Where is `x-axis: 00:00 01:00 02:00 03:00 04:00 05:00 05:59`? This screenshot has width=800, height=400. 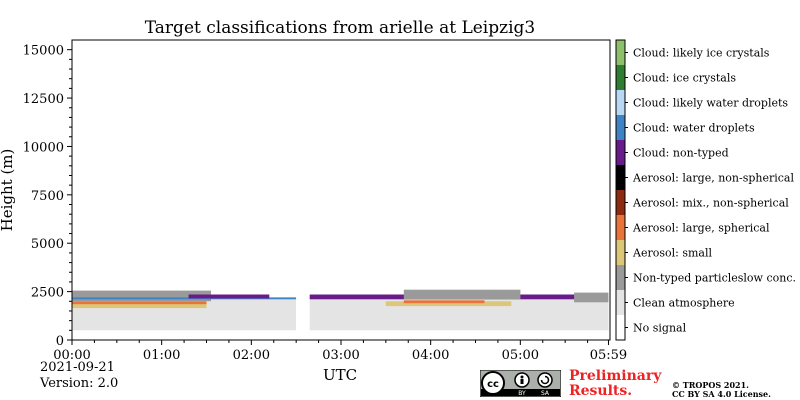 x-axis: 00:00 01:00 02:00 03:00 04:00 05:00 05:59 is located at coordinates (340, 351).